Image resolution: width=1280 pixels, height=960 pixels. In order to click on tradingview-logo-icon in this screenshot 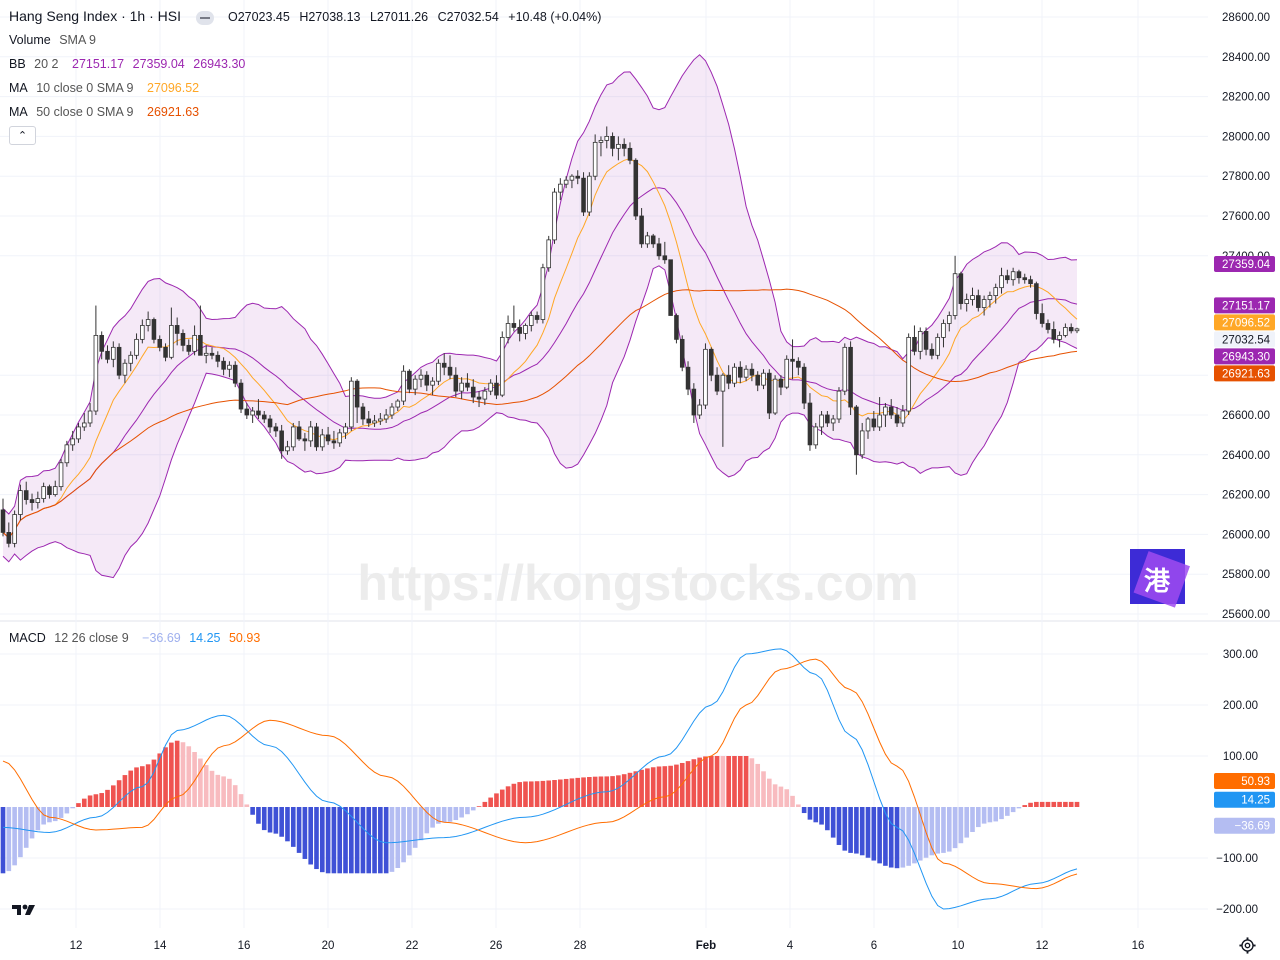, I will do `click(24, 910)`.